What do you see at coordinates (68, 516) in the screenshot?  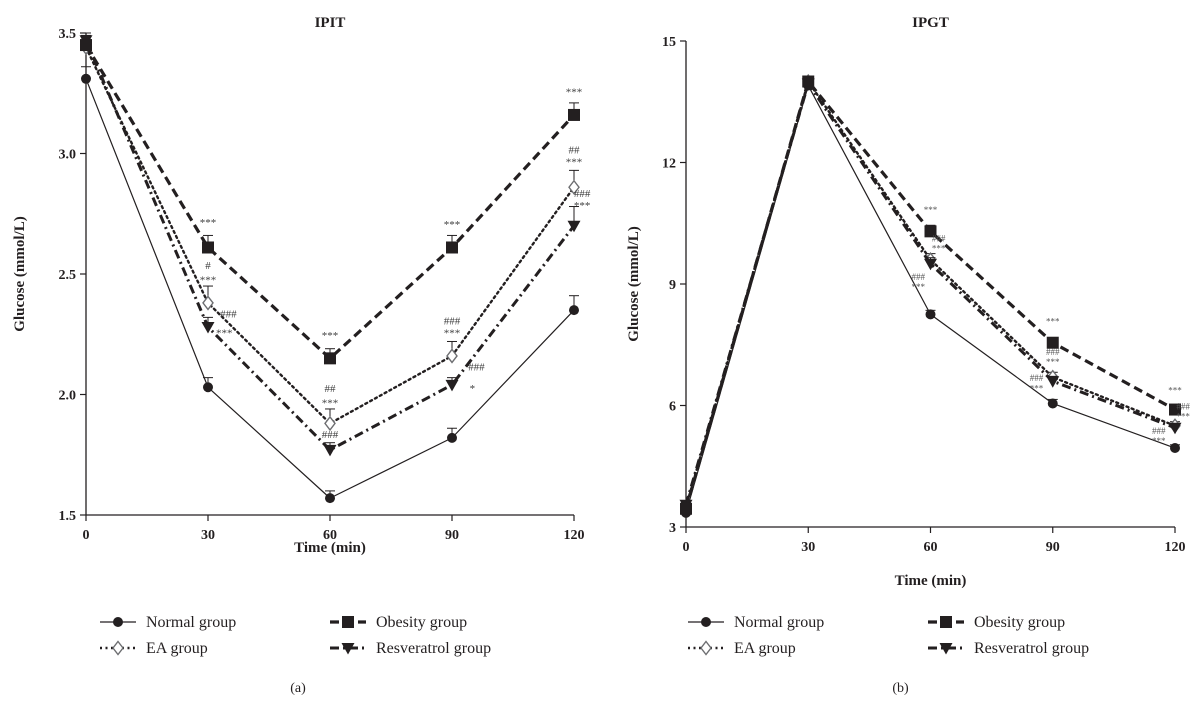 I see `y-tick-label: 1.5` at bounding box center [68, 516].